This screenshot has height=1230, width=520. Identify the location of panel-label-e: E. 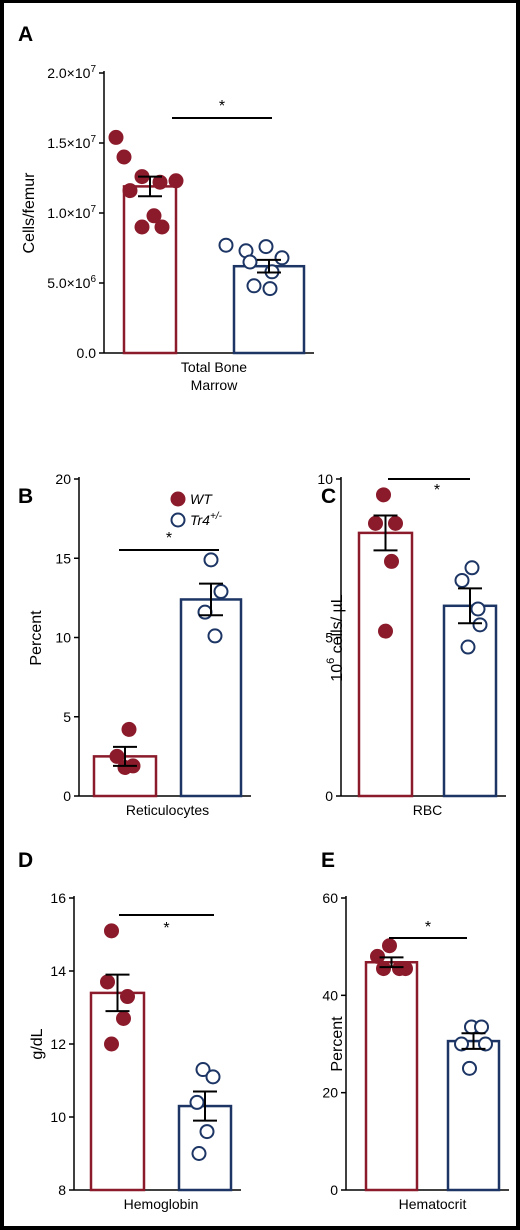
(328, 860).